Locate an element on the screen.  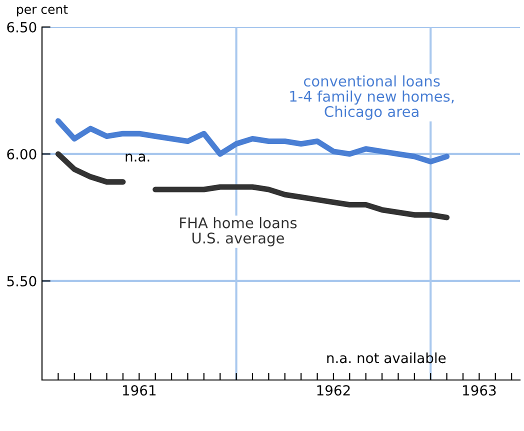
y-tick-label: 6.00 is located at coordinates (21, 154).